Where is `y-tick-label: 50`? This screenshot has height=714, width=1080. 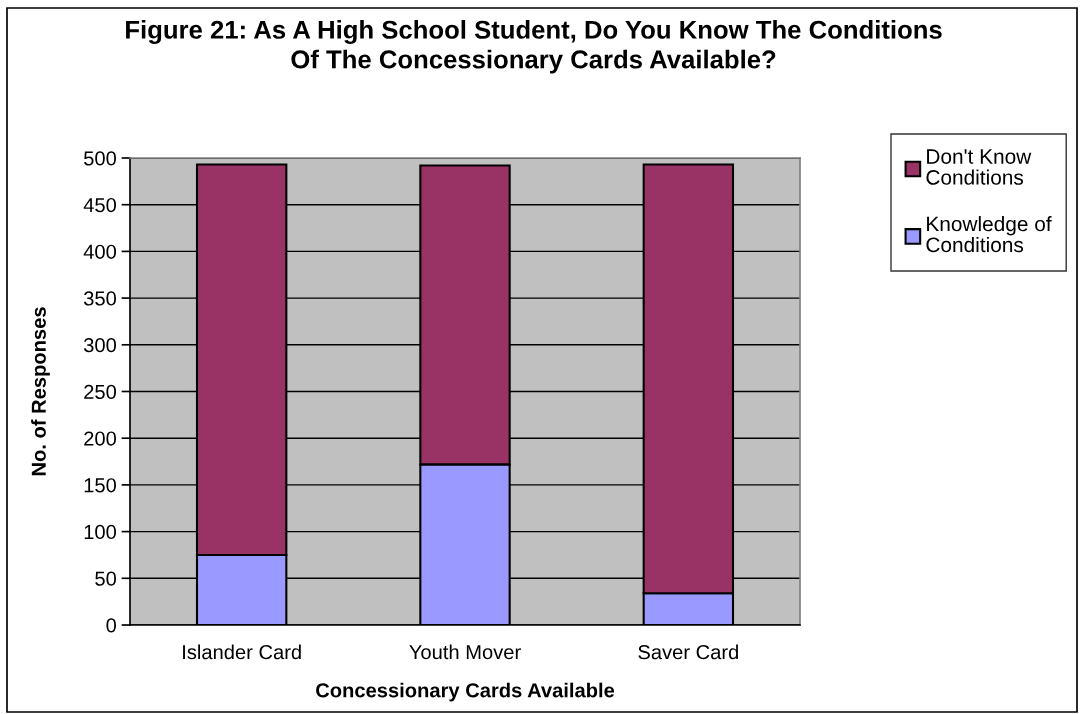
y-tick-label: 50 is located at coordinates (106, 578).